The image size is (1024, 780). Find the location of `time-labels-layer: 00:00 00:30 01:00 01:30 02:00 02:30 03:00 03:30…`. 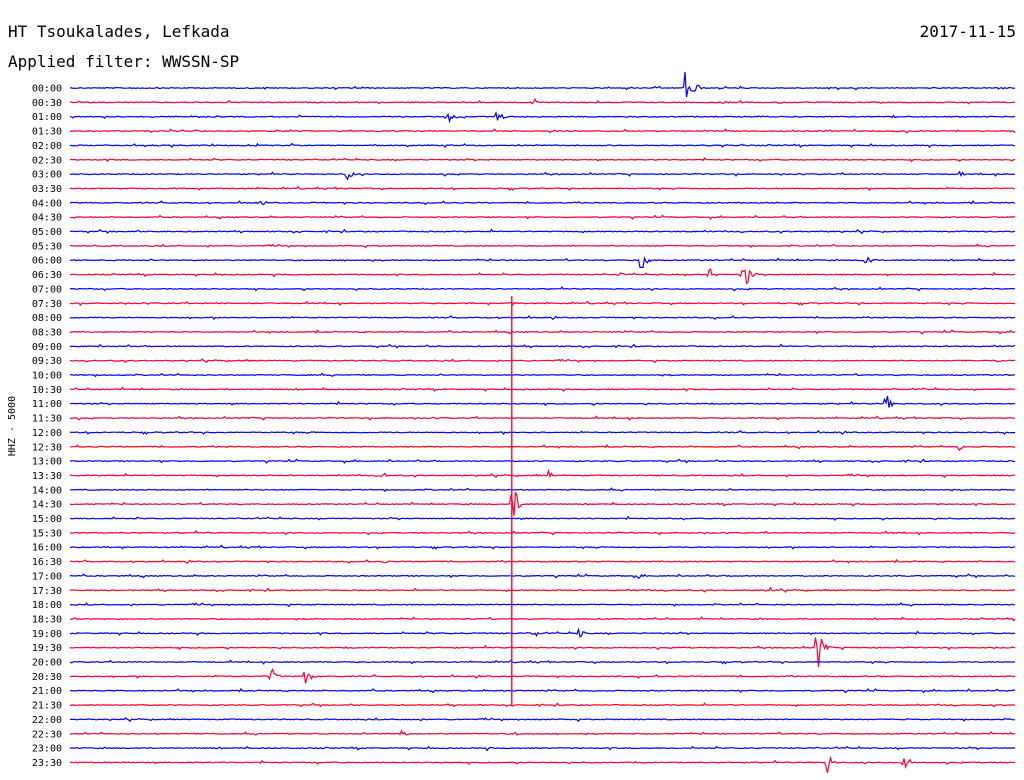

time-labels-layer: 00:00 00:30 01:00 01:30 02:00 02:30 03:00 03:30… is located at coordinates (47, 426).